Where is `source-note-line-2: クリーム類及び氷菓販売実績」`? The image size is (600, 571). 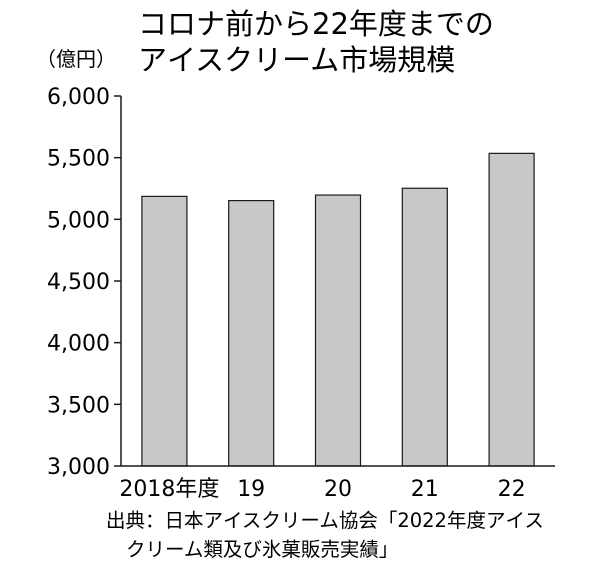 source-note-line-2: クリーム類及び氷菓販売実績」 is located at coordinates (262, 549).